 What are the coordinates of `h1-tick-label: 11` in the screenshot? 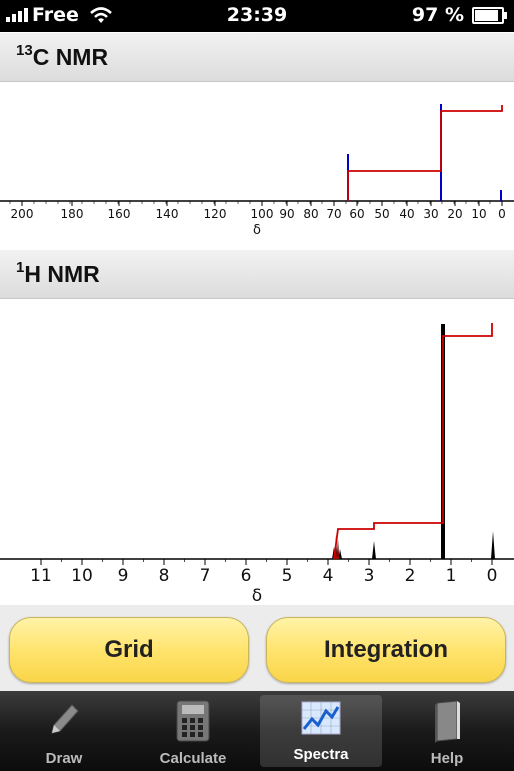 It's located at (41, 576).